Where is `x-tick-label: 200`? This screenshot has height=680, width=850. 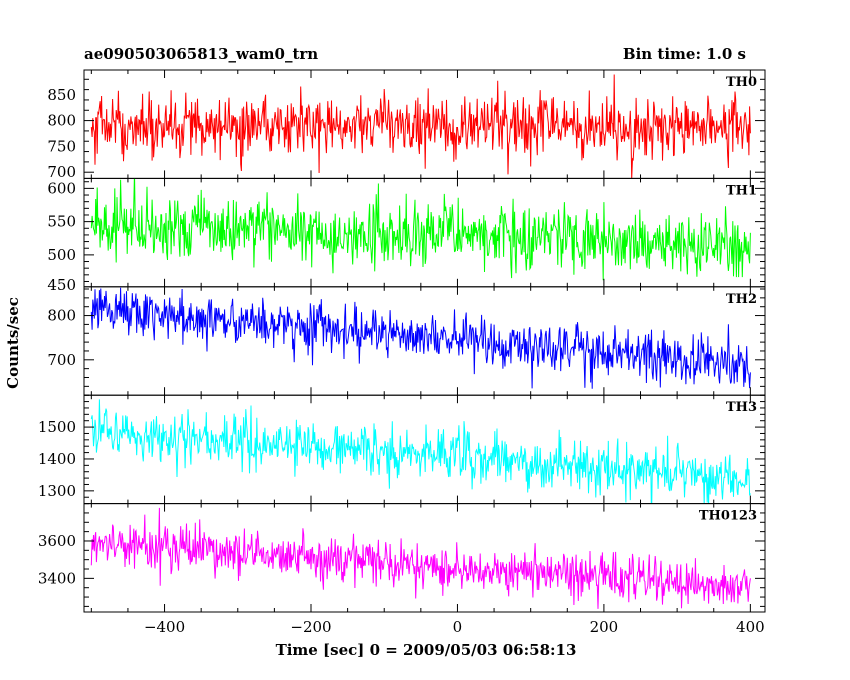 x-tick-label: 200 is located at coordinates (604, 627).